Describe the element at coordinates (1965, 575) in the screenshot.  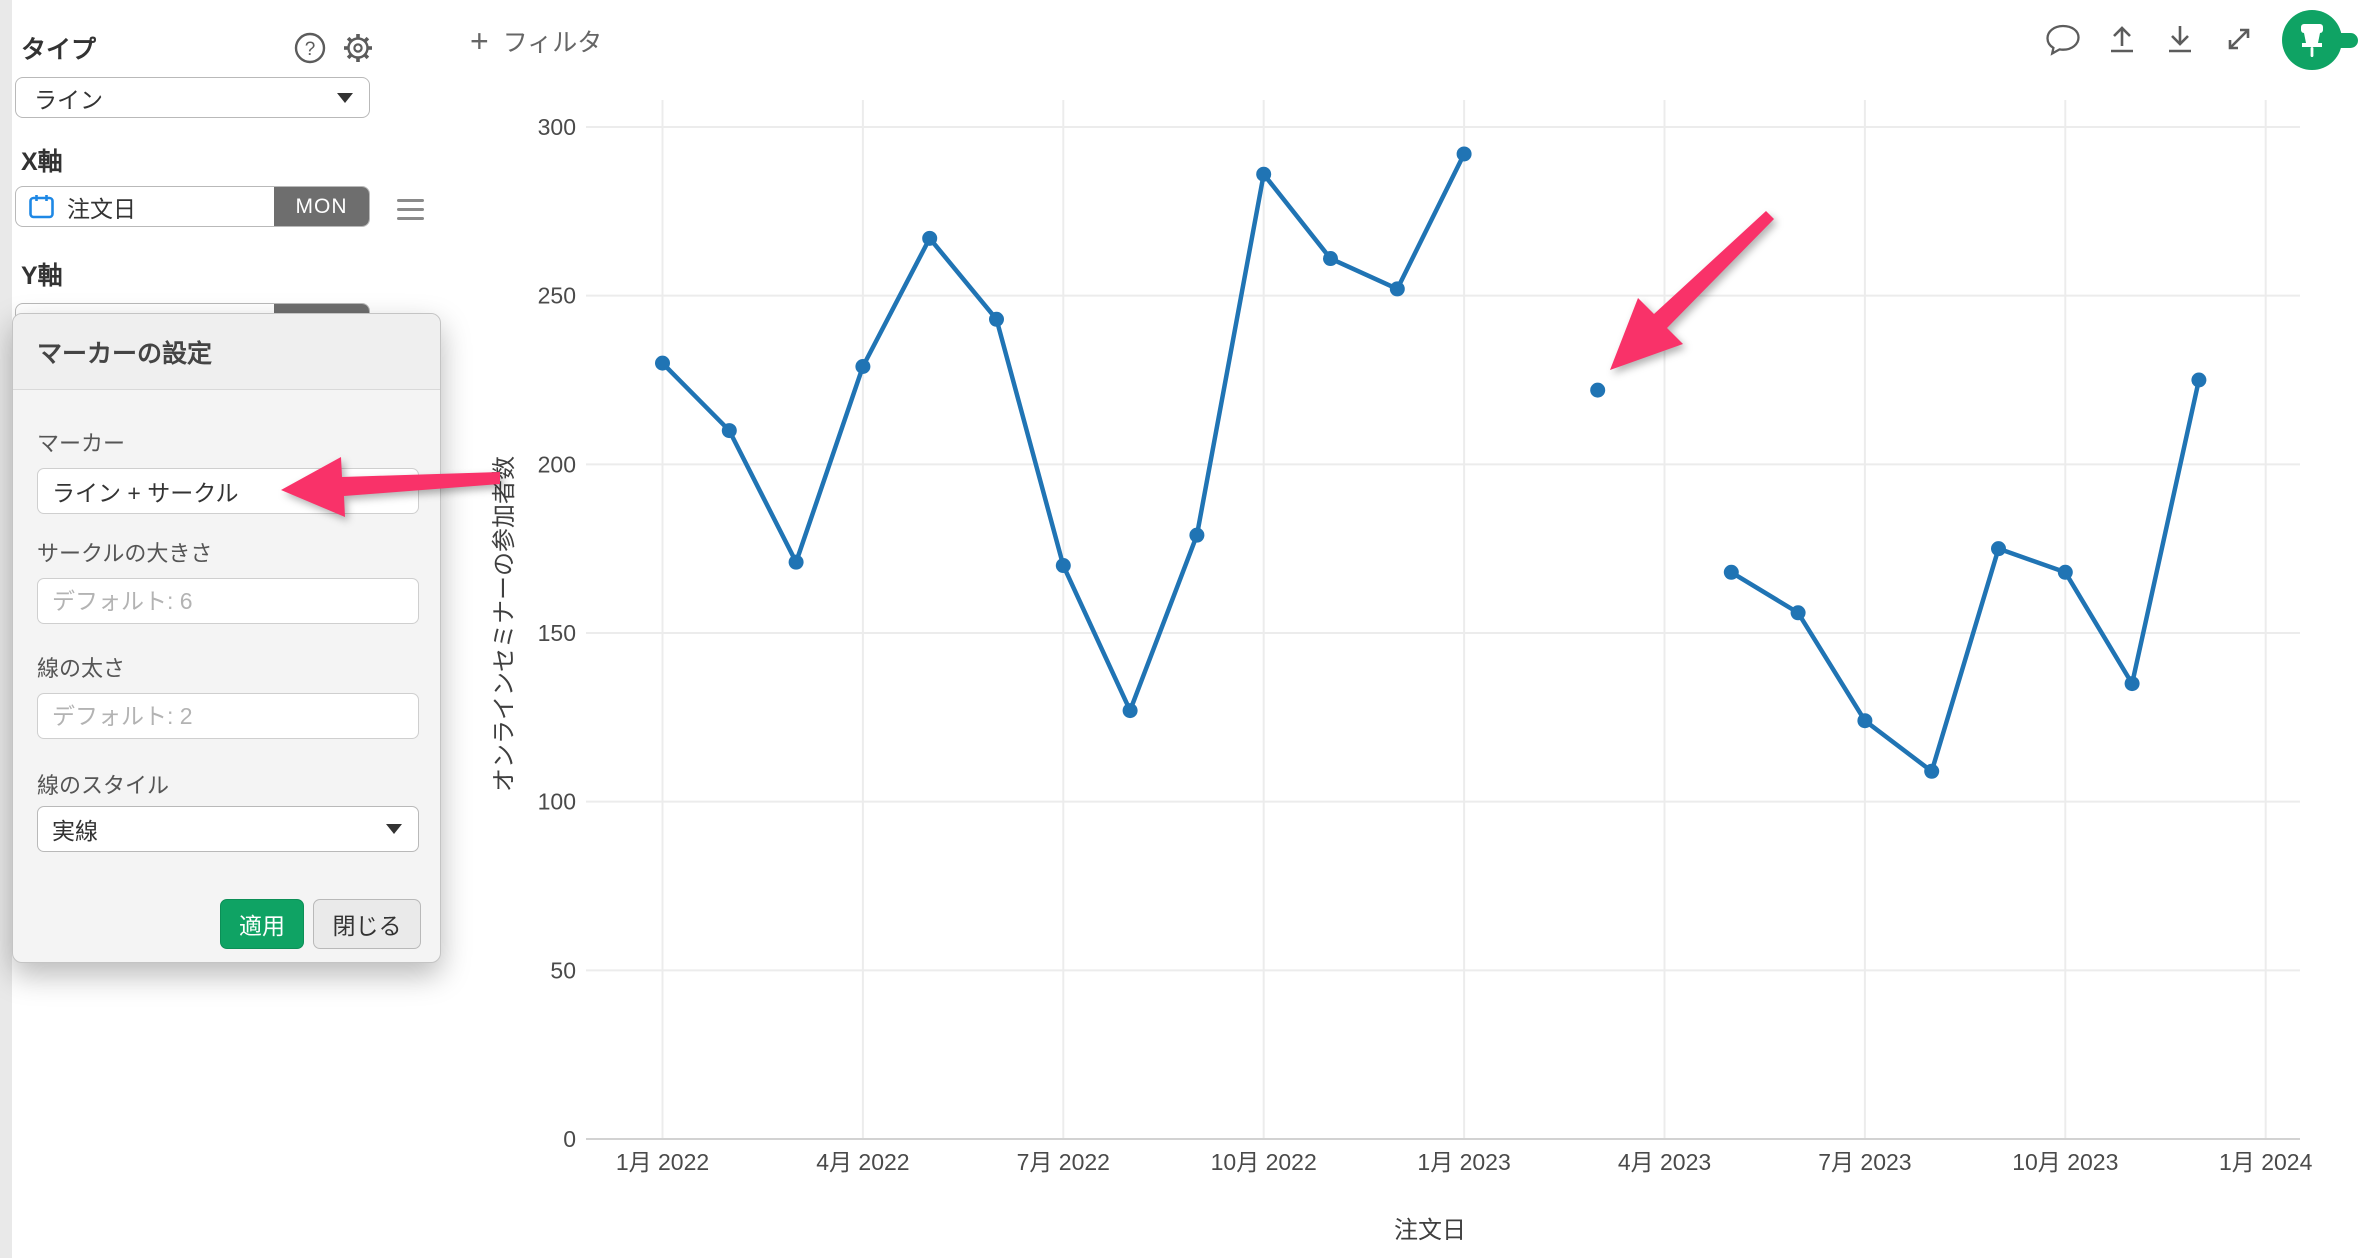
I see `series-line` at that location.